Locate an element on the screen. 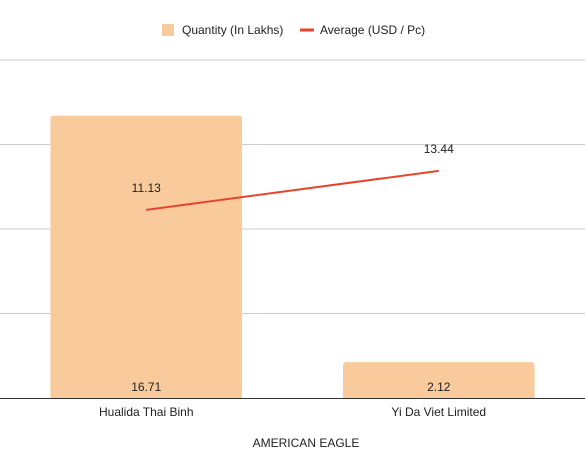 This screenshot has width=585, height=475. legend-label-quantity: Quantity (In Lakhs) is located at coordinates (232, 30).